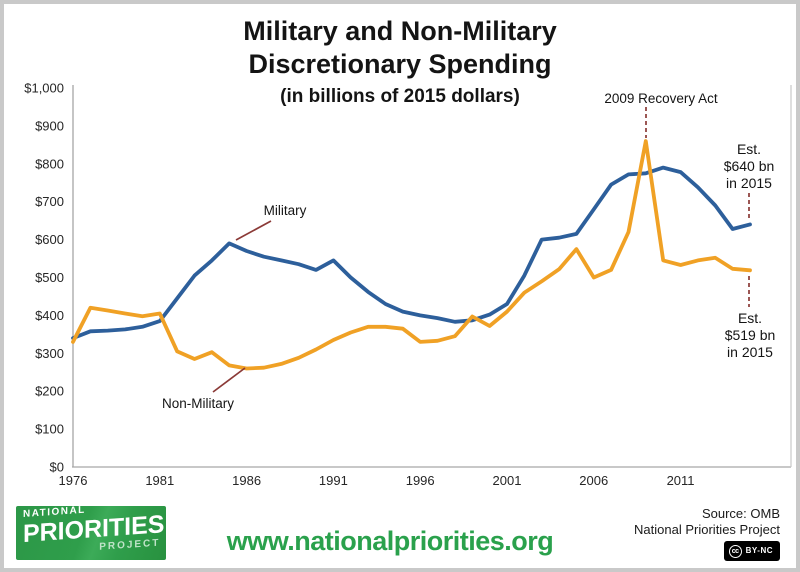 The image size is (800, 572). What do you see at coordinates (253, 230) in the screenshot?
I see `military-label-leader` at bounding box center [253, 230].